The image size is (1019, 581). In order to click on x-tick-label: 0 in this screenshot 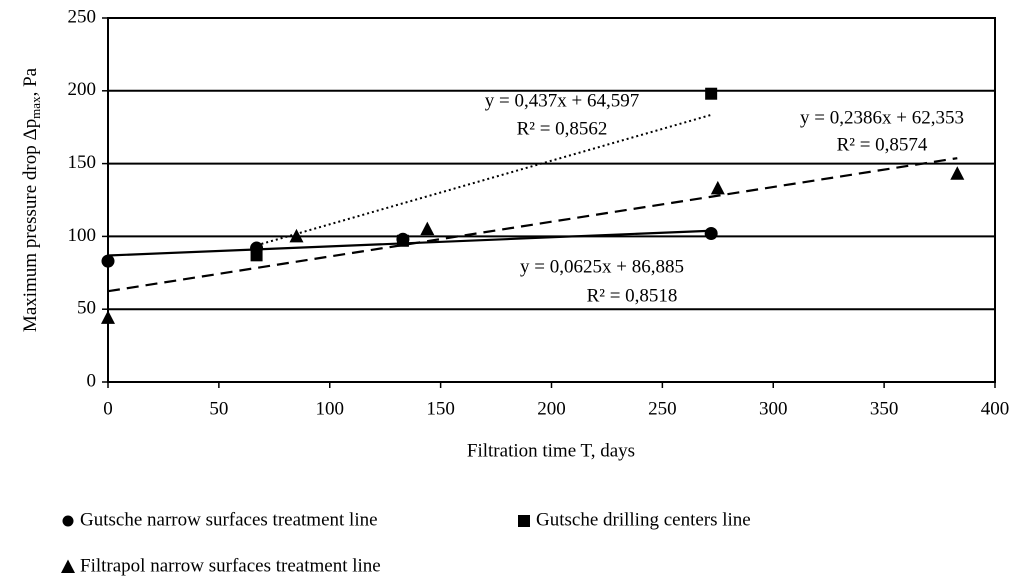, I will do `click(108, 408)`.